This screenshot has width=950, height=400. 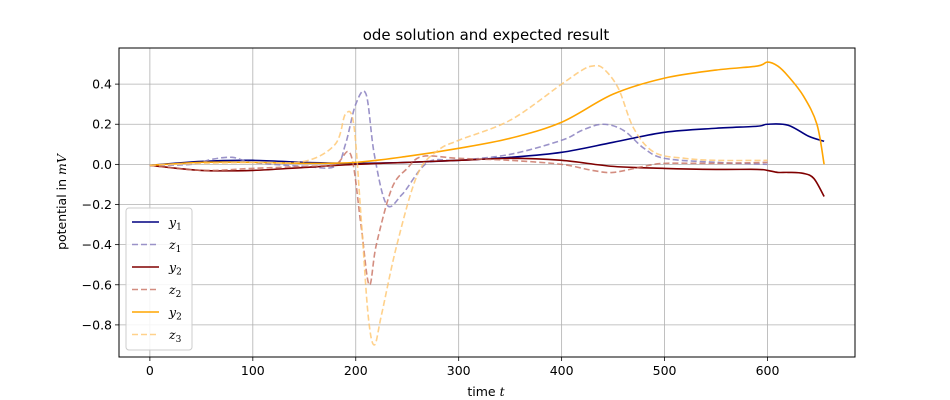 What do you see at coordinates (102, 164) in the screenshot?
I see `y-tick-label: 0.0` at bounding box center [102, 164].